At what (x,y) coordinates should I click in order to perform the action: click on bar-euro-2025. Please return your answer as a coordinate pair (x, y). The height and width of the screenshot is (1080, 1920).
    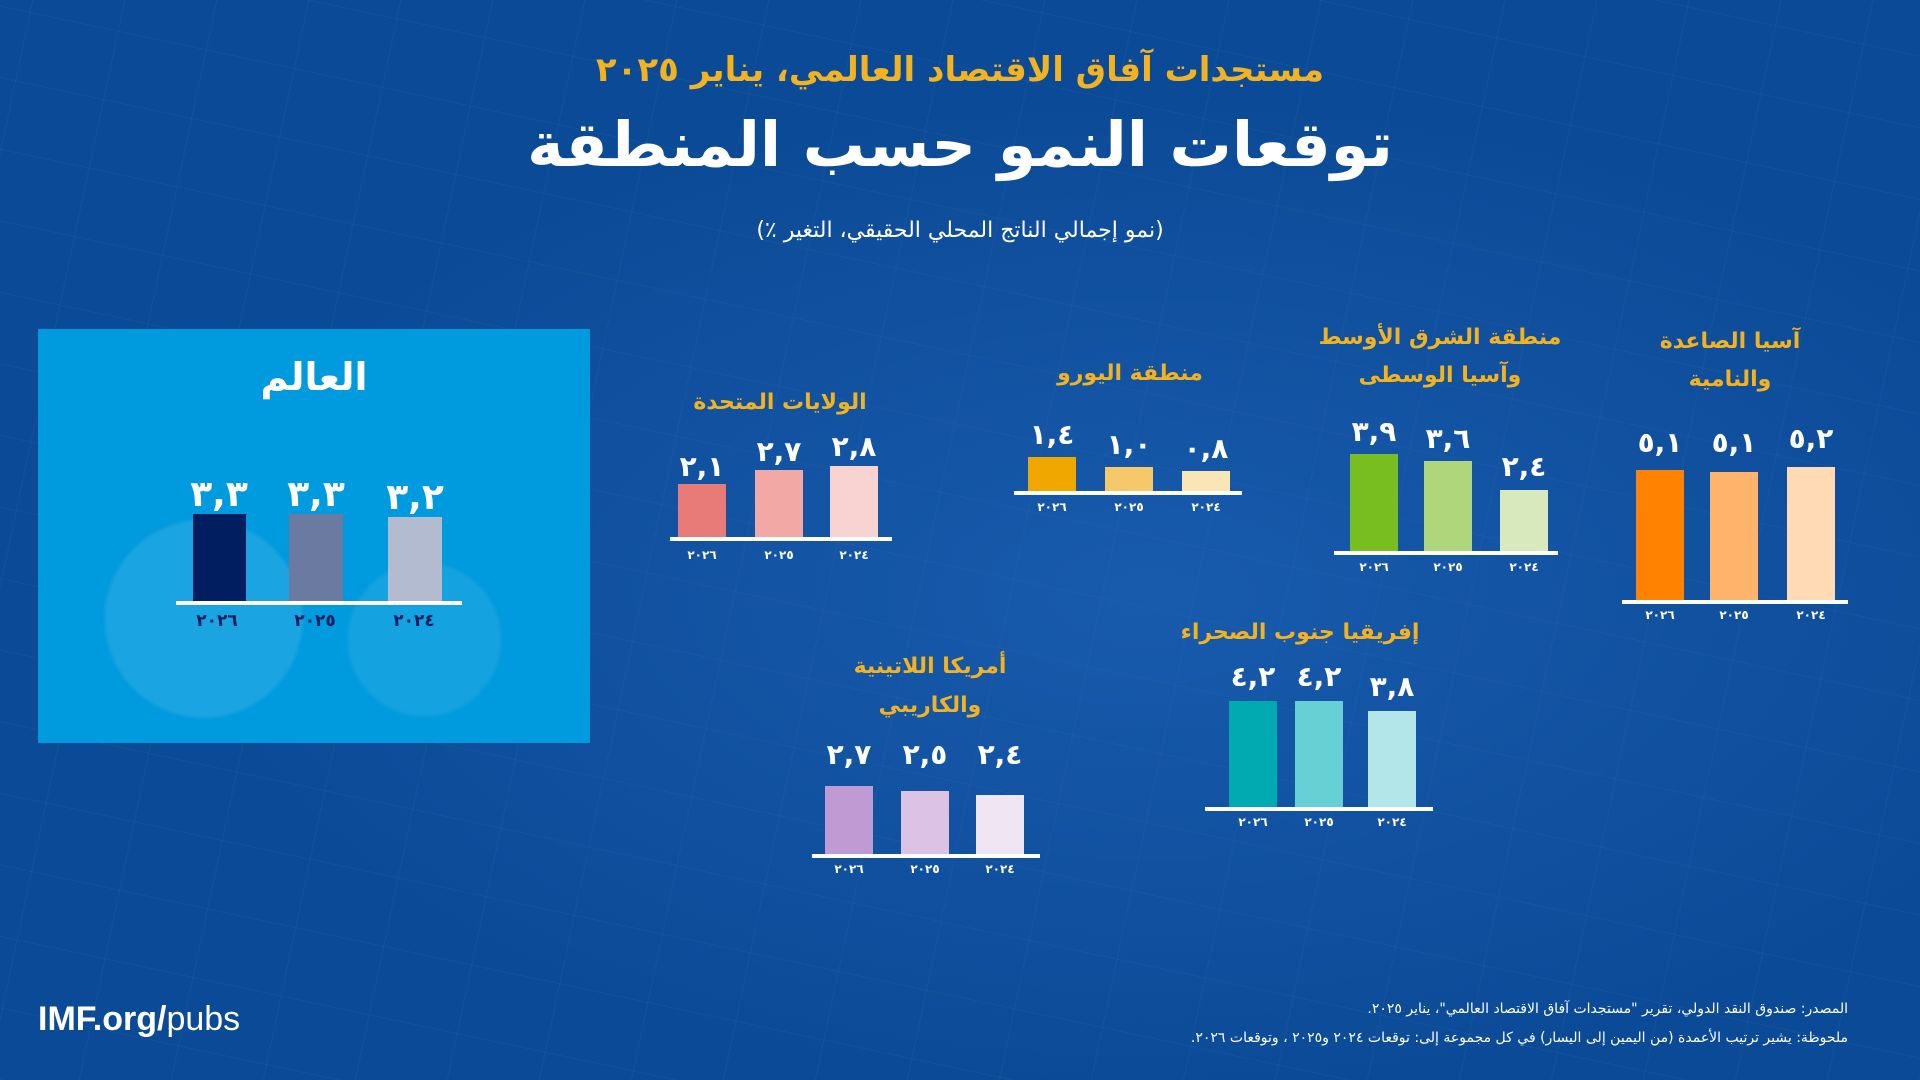
    Looking at the image, I should click on (1129, 479).